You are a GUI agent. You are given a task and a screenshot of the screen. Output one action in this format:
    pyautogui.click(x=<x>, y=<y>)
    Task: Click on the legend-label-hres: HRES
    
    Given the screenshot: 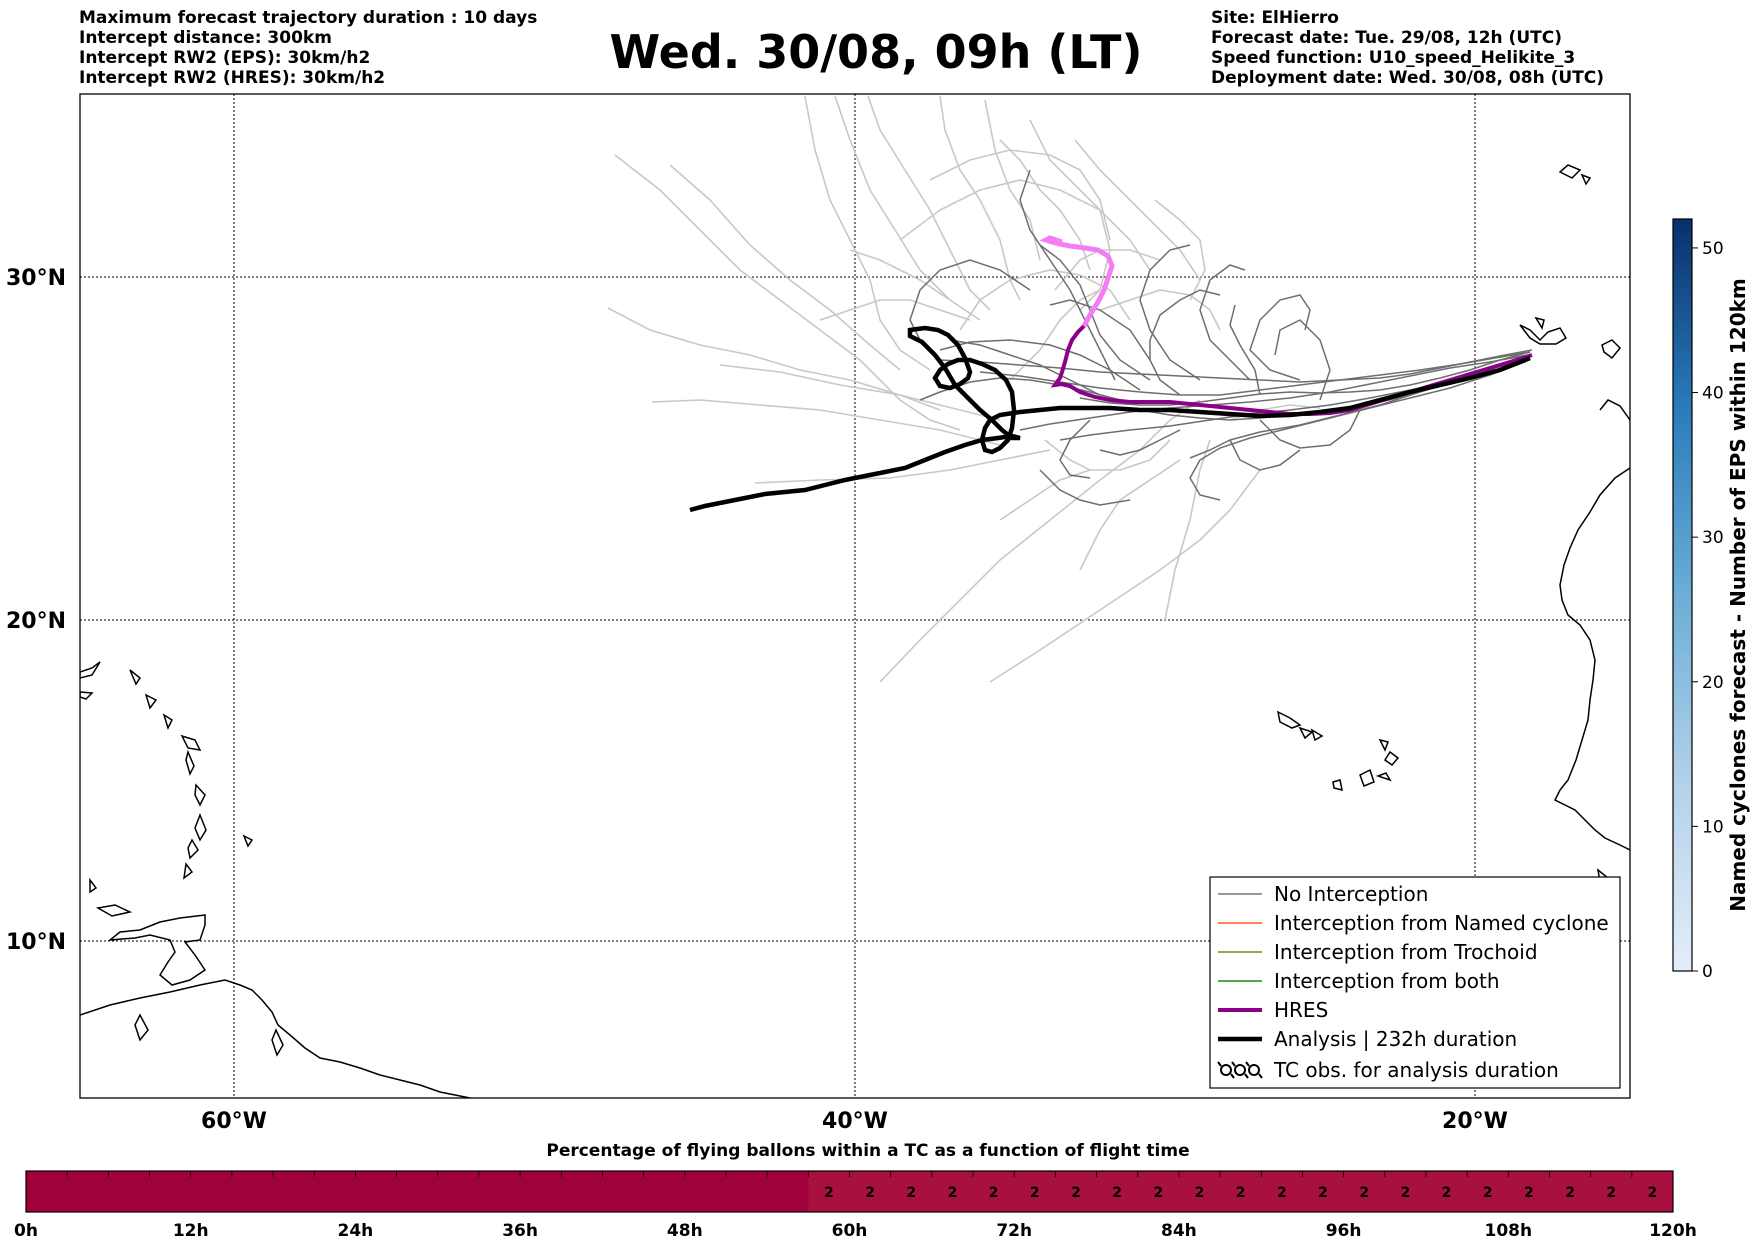 What is the action you would take?
    pyautogui.click(x=1301, y=1010)
    